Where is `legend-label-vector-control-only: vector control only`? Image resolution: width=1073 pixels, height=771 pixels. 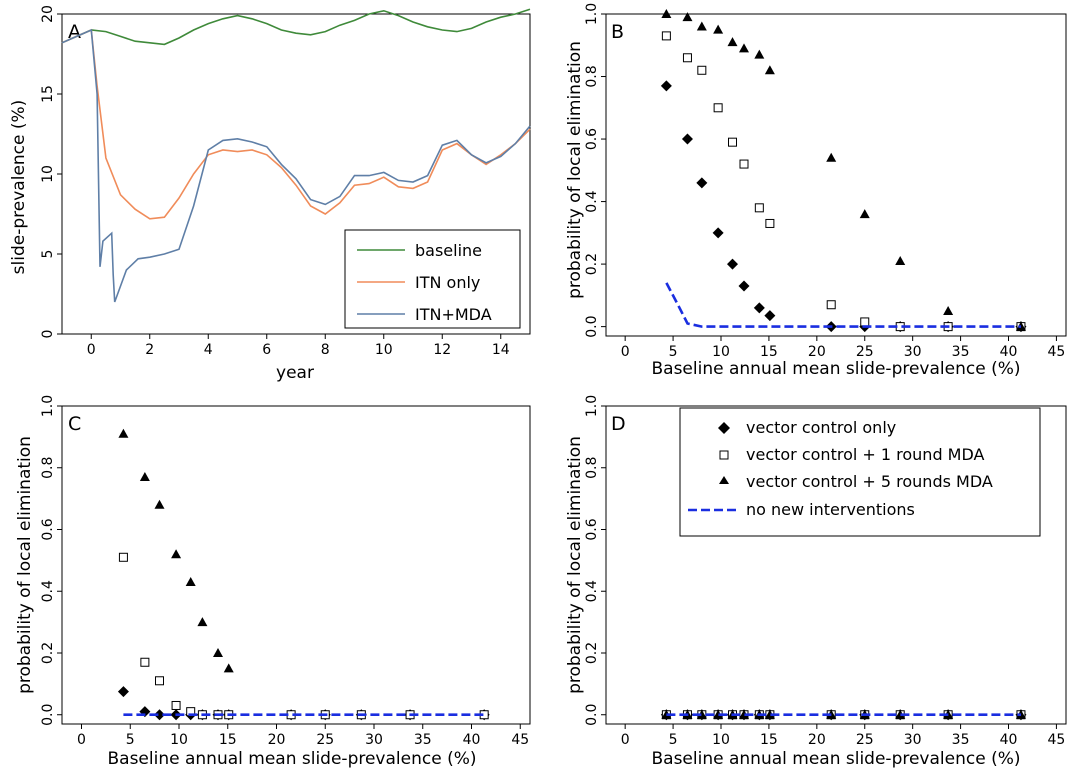
legend-label-vector-control-only: vector control only is located at coordinates (821, 427).